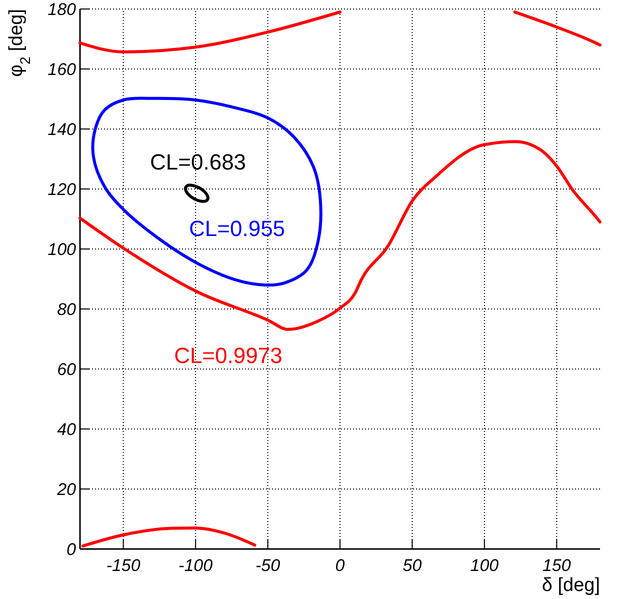 Image resolution: width=617 pixels, height=599 pixels. What do you see at coordinates (71, 549) in the screenshot?
I see `y-tick-label: 0` at bounding box center [71, 549].